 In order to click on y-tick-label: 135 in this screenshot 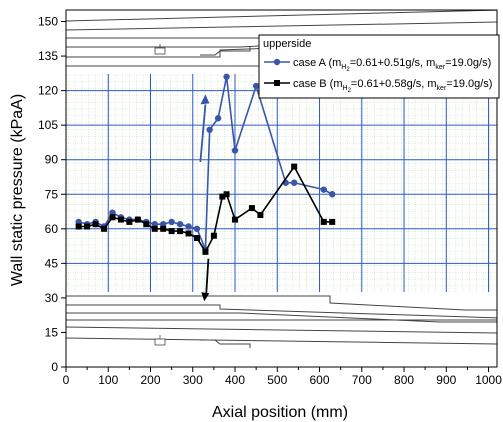, I will do `click(48, 56)`.